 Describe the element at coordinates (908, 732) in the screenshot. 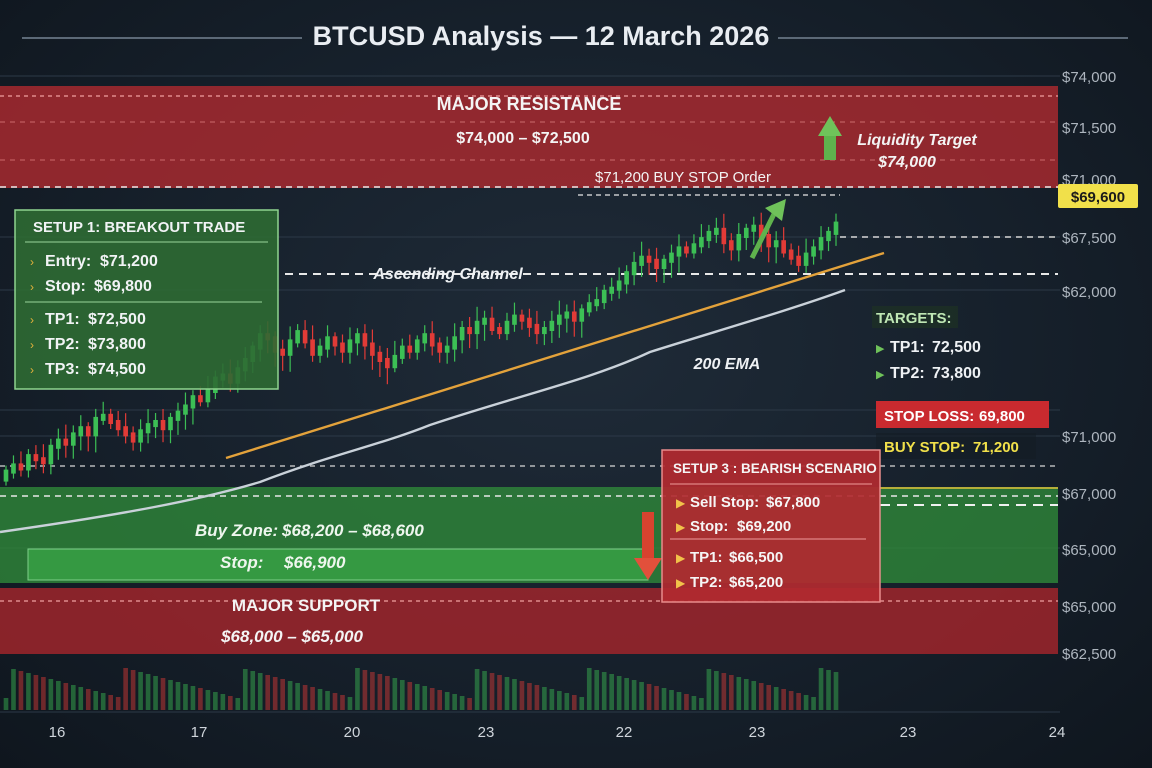

I see `x-tick: 23` at that location.